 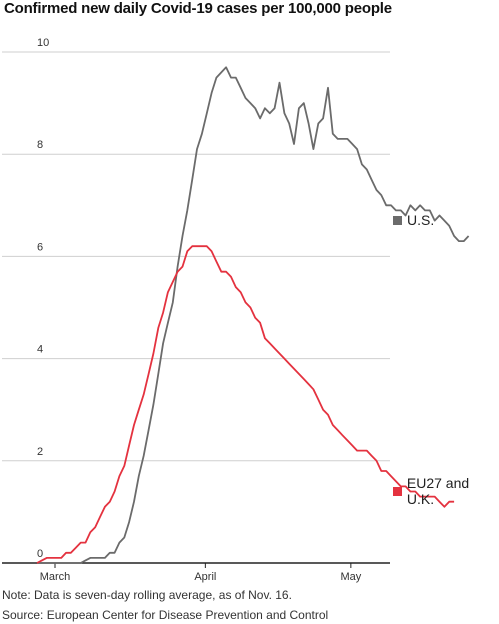 I want to click on y-tick-label: 0, so click(x=40, y=554).